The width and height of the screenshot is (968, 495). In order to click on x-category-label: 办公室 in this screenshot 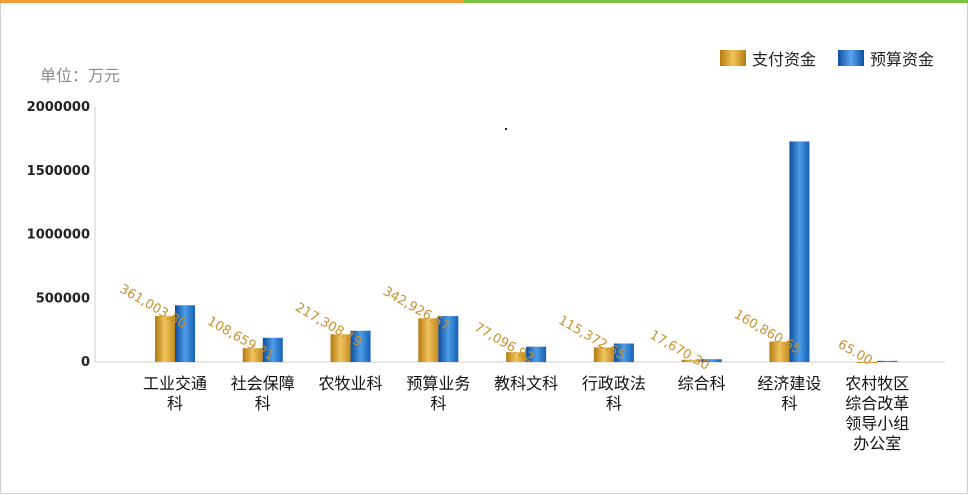, I will do `click(877, 443)`.